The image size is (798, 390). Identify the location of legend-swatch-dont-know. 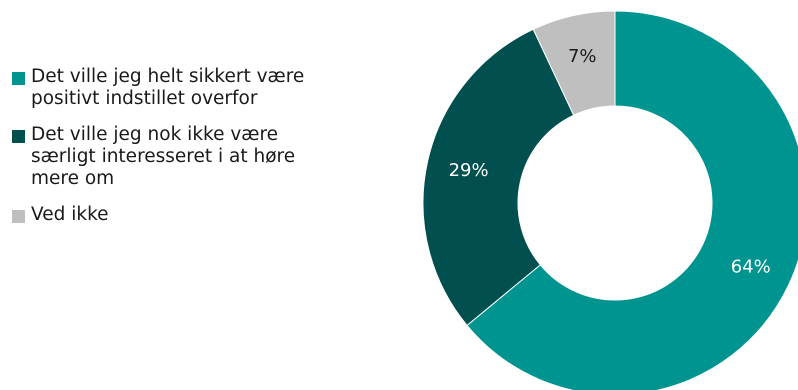
(18, 216).